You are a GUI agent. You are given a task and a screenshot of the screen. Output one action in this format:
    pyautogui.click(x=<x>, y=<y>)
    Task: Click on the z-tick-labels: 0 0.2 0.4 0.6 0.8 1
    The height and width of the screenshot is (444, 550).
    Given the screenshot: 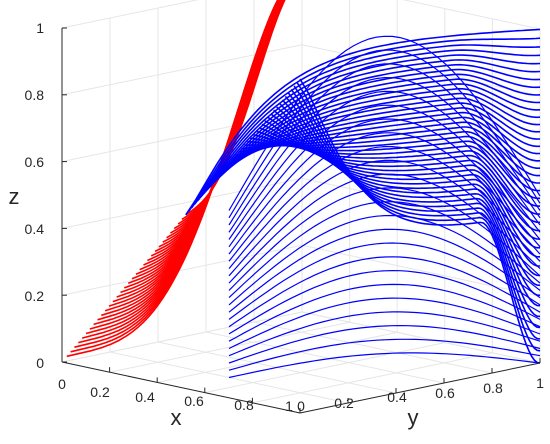 What is the action you would take?
    pyautogui.click(x=35, y=195)
    